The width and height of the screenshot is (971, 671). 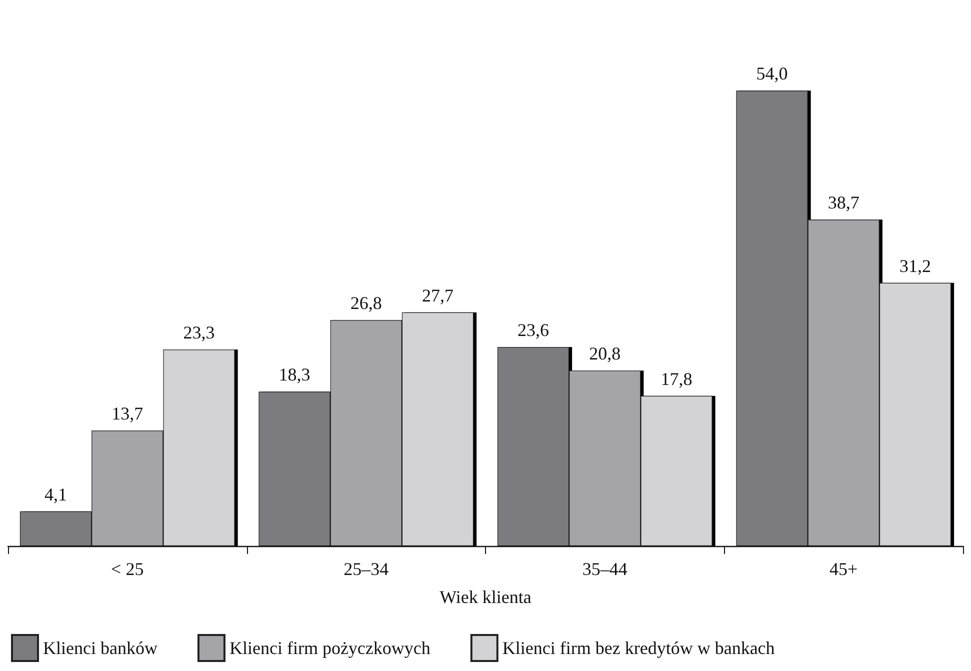 What do you see at coordinates (676, 378) in the screenshot?
I see `data-label: 17,8` at bounding box center [676, 378].